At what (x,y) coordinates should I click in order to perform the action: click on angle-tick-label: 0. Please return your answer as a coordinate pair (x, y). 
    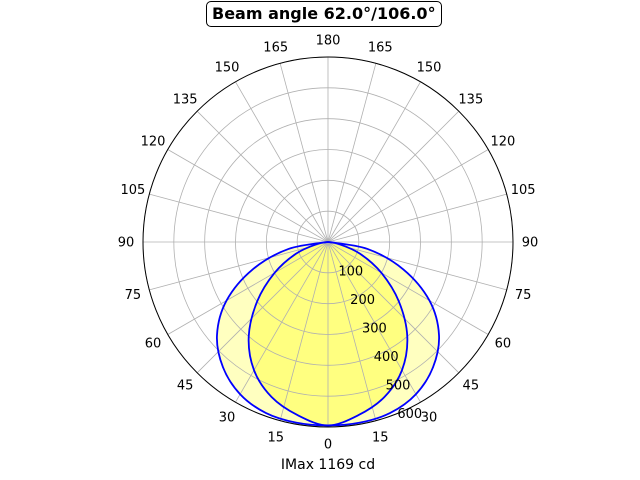
    Looking at the image, I should click on (328, 445).